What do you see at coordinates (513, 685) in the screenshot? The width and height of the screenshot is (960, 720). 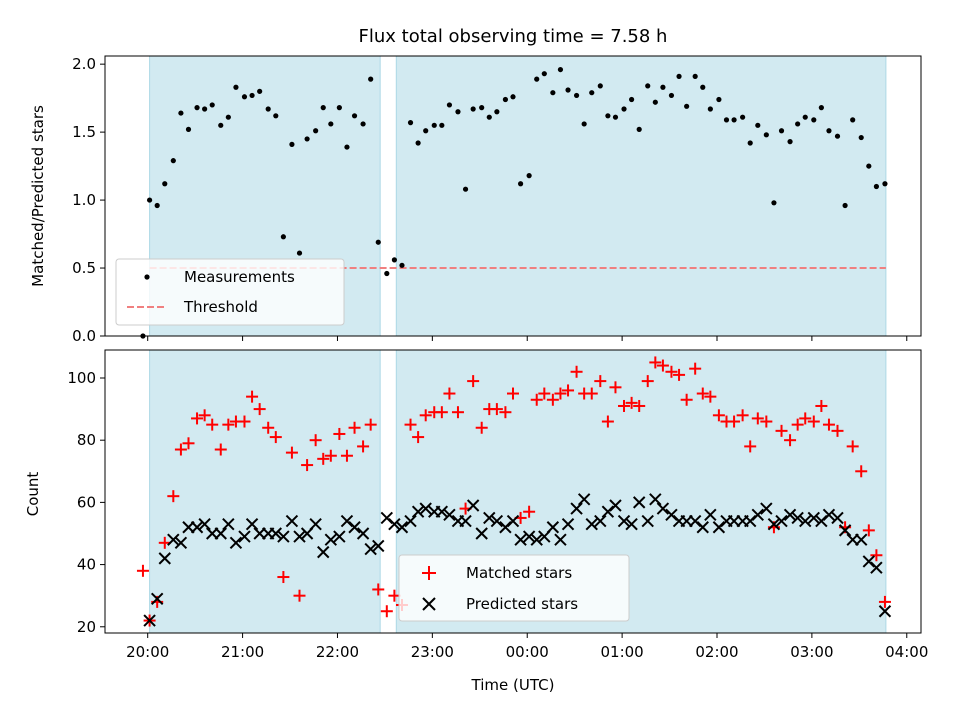 I see `x-axis-label: Time (UTC)` at bounding box center [513, 685].